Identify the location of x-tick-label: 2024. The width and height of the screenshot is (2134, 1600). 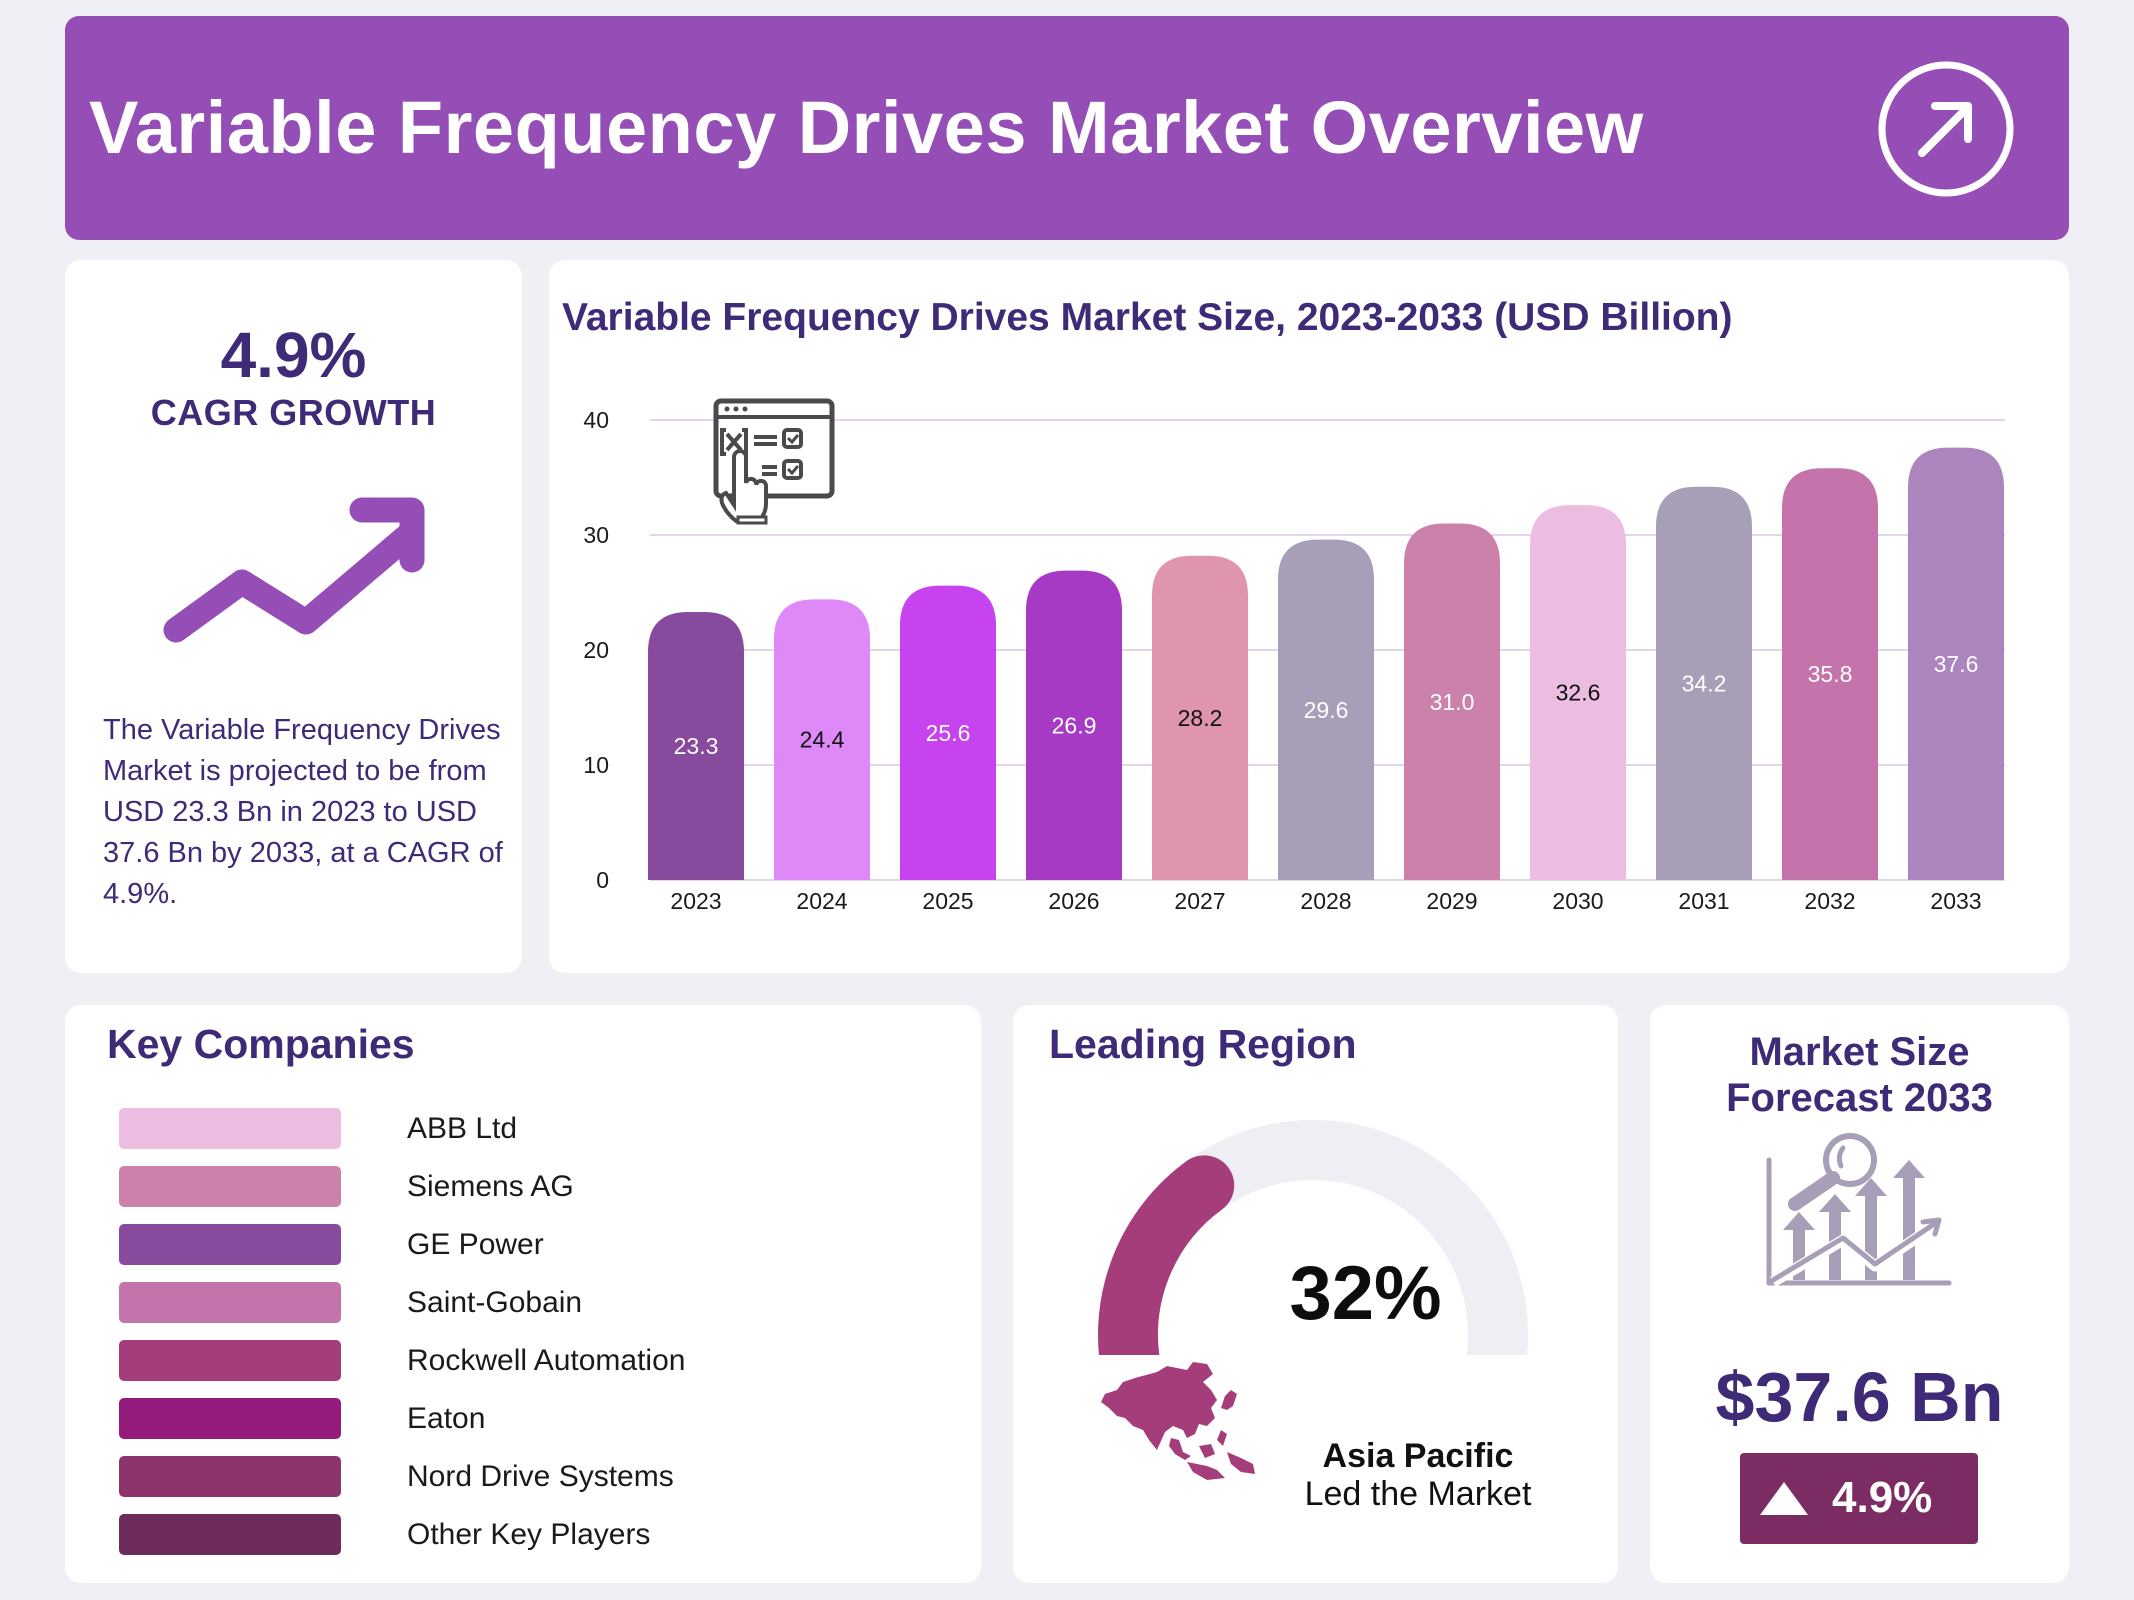
(821, 901).